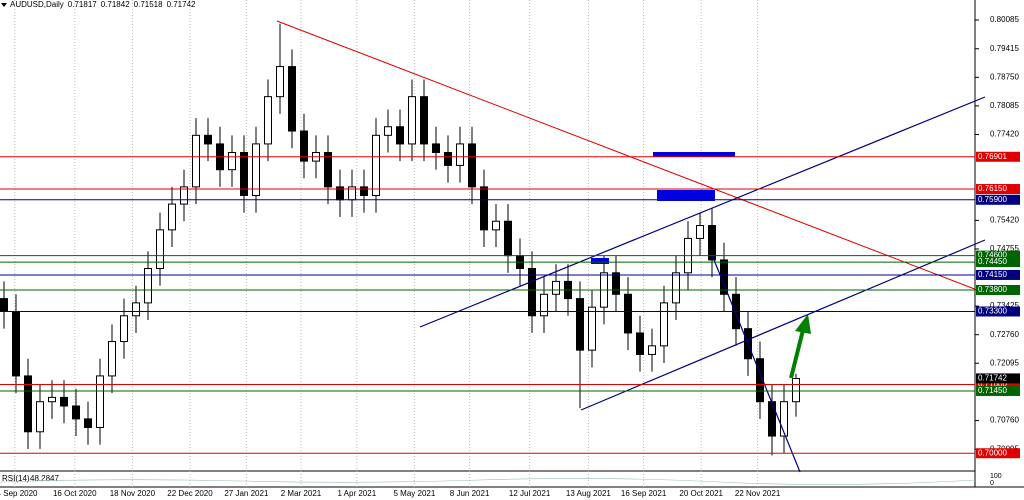  Describe the element at coordinates (1004, 220) in the screenshot. I see `y-tick-label: 0.75420` at that location.